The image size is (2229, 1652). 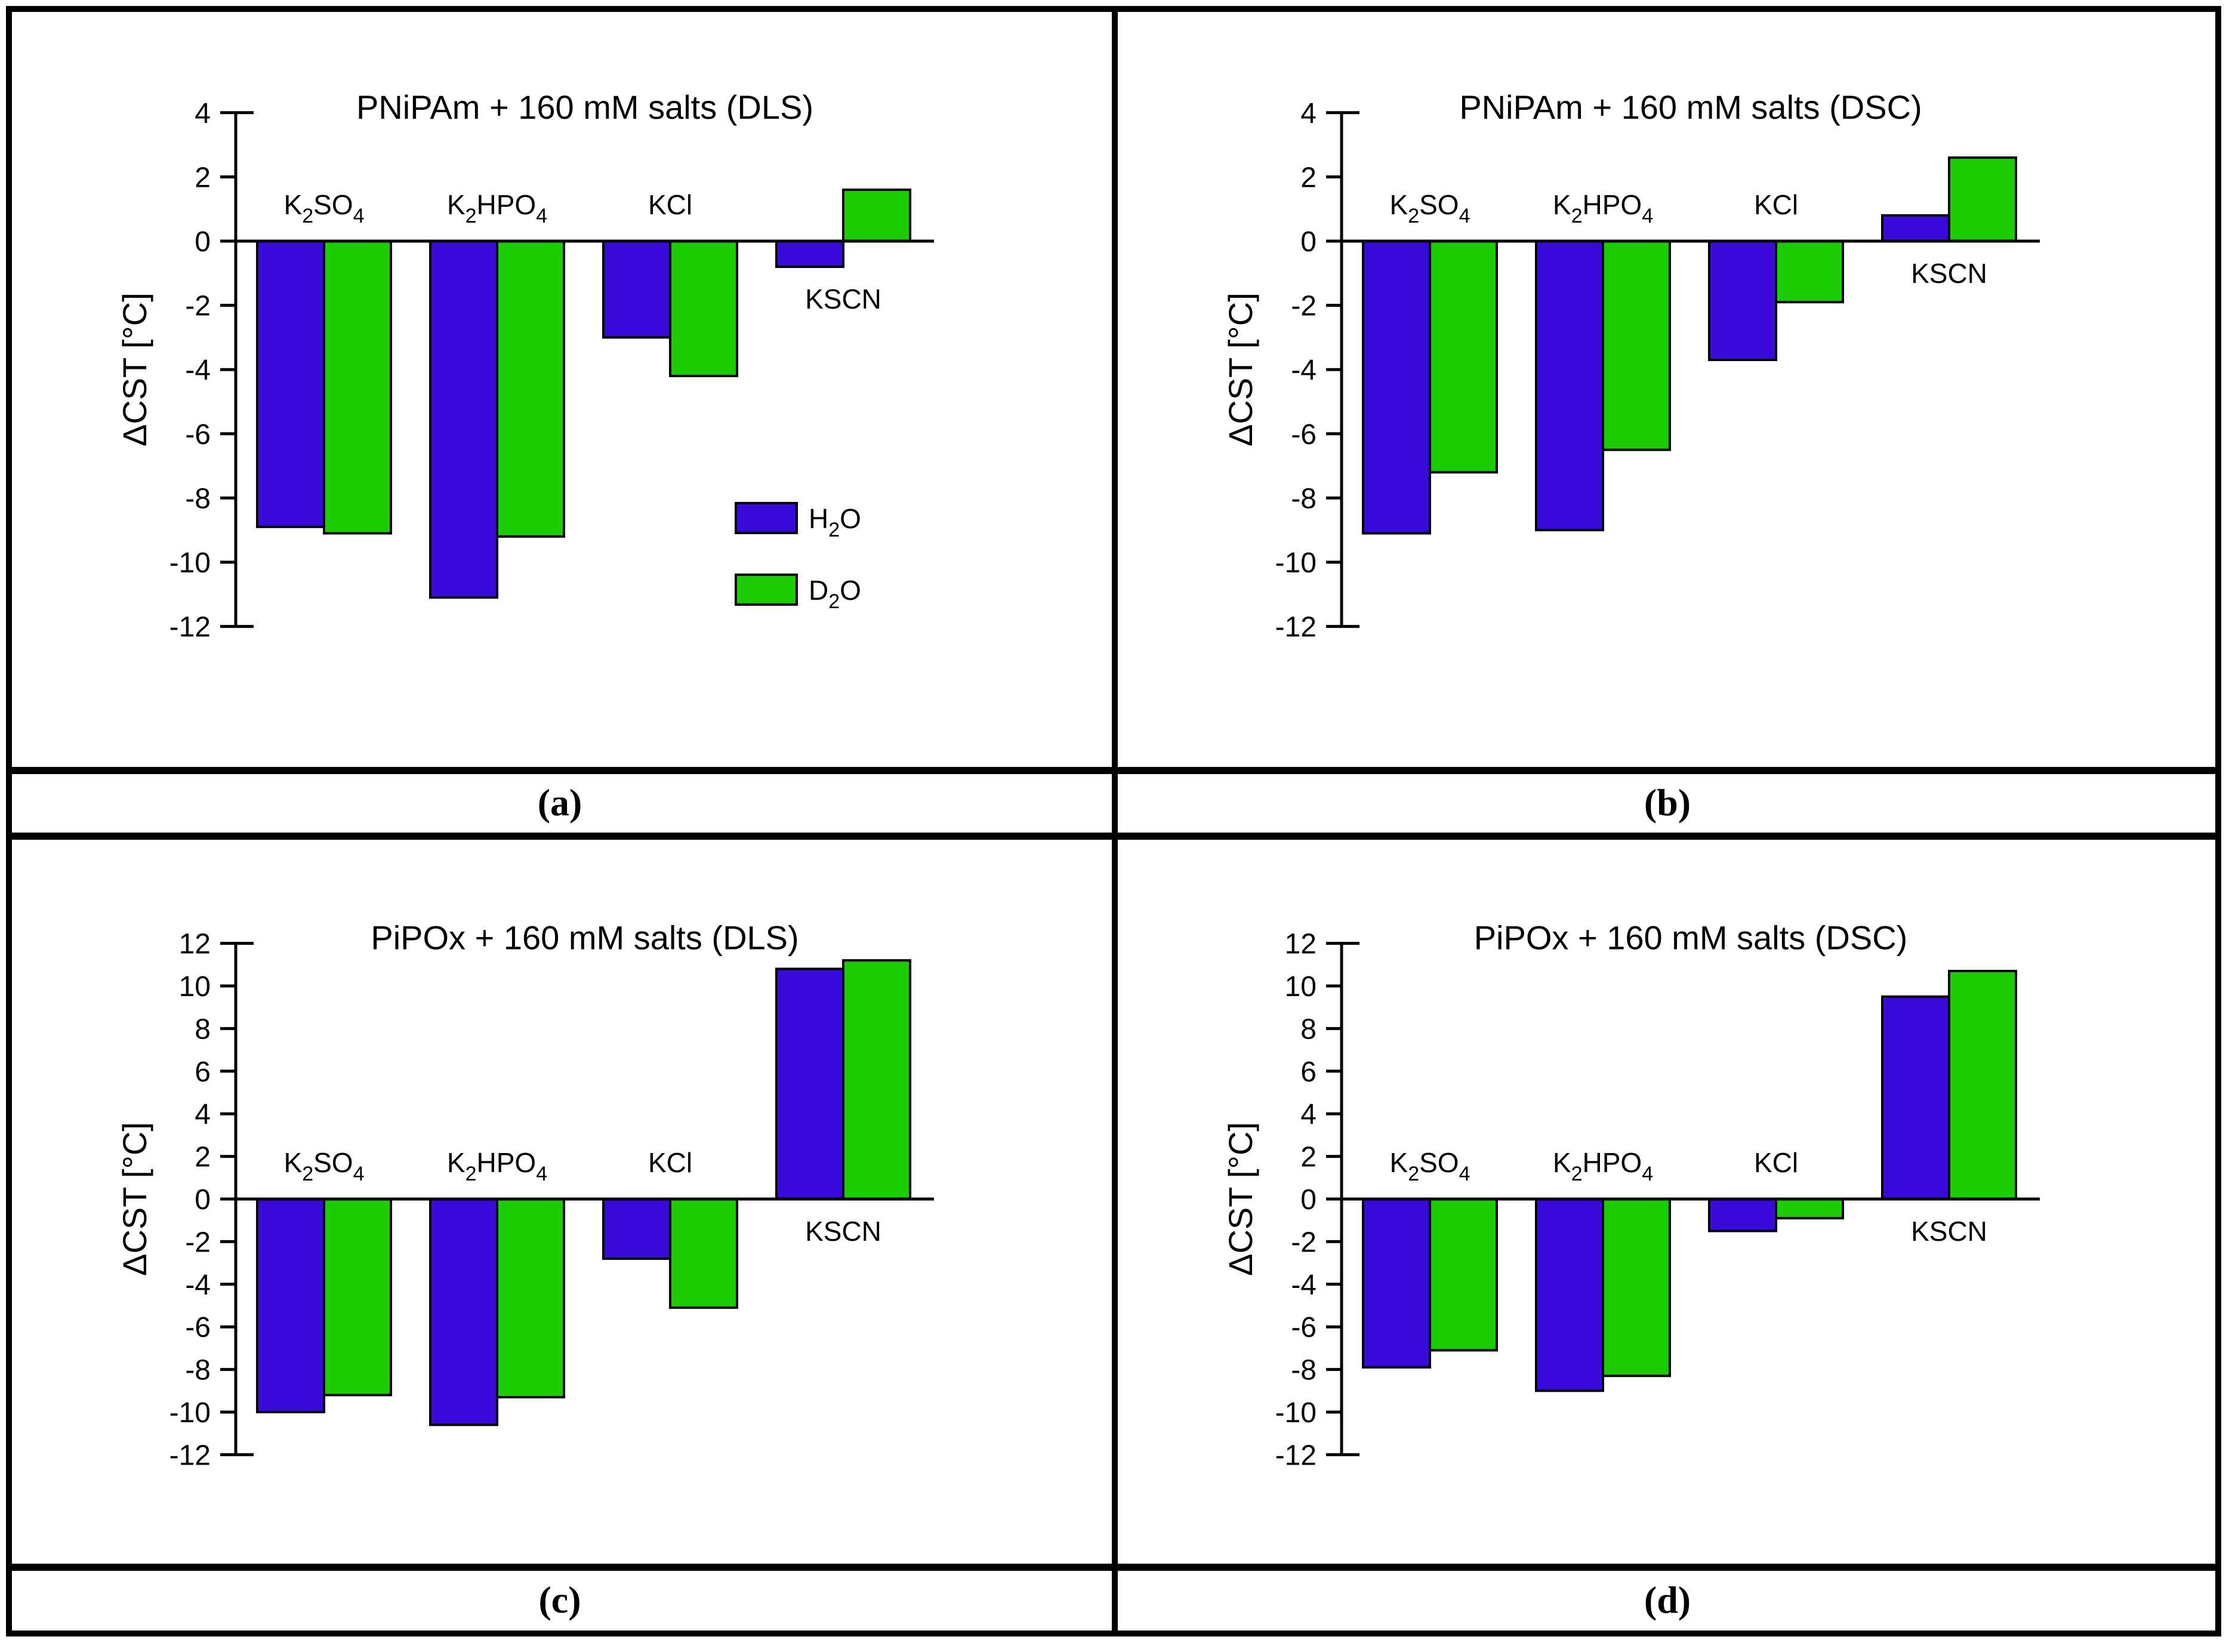 I want to click on bar-d-1-H2O, so click(x=1569, y=1295).